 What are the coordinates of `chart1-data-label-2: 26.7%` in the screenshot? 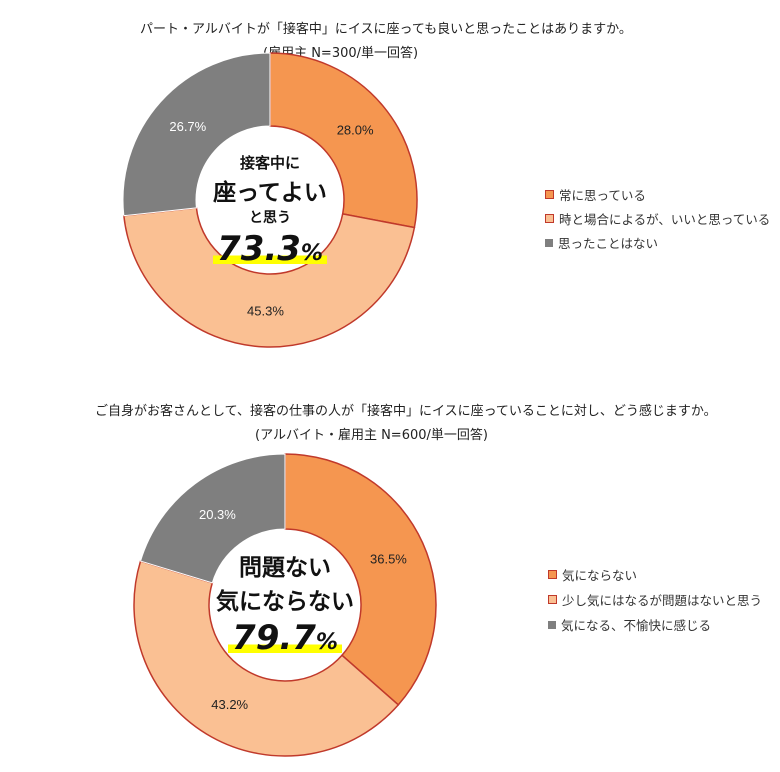 It's located at (187, 126).